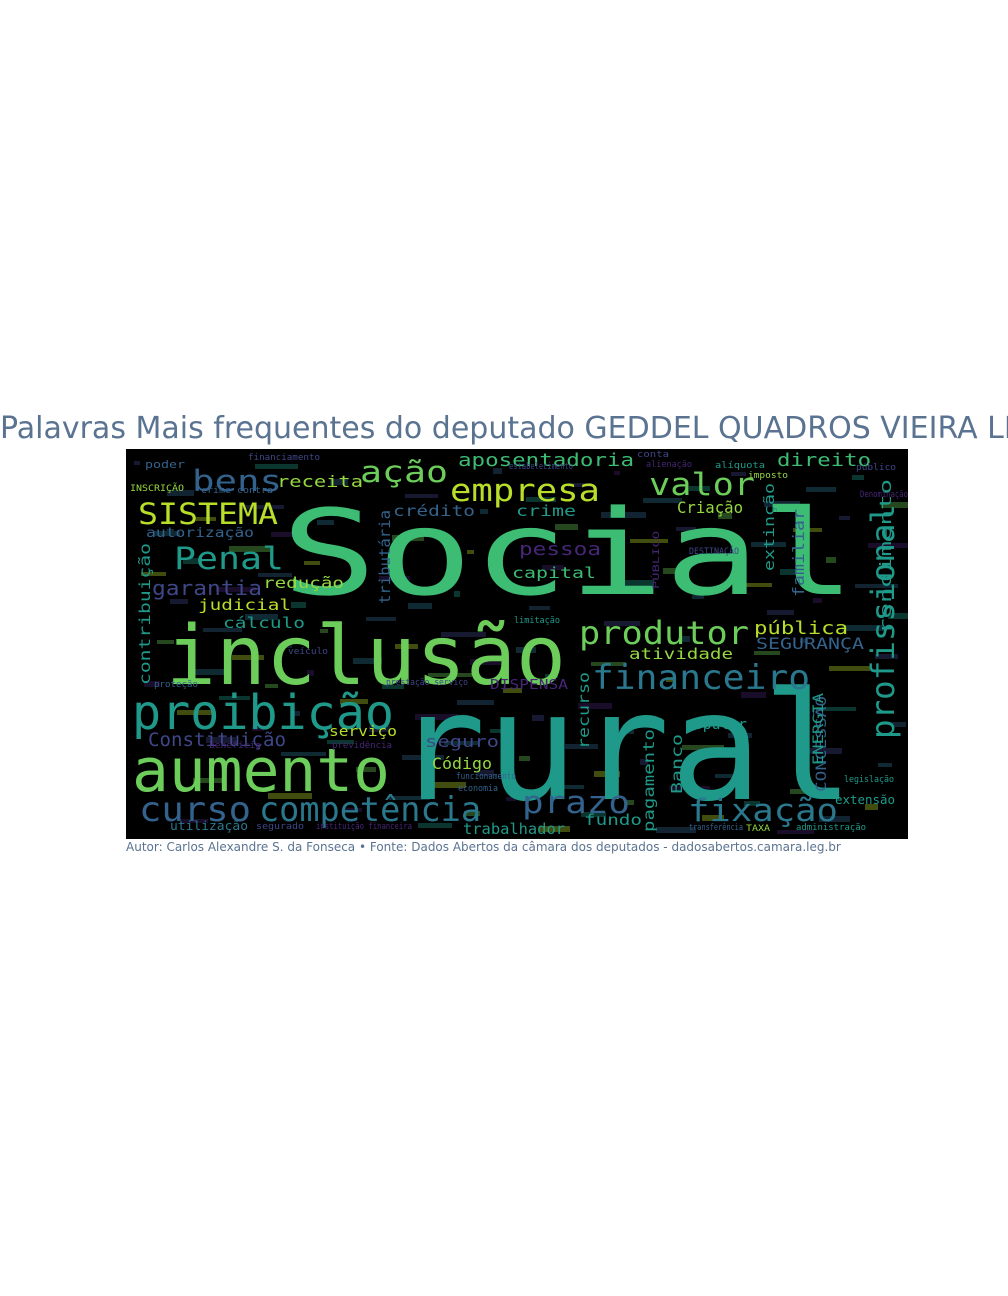  I want to click on word: seguro, so click(462, 741).